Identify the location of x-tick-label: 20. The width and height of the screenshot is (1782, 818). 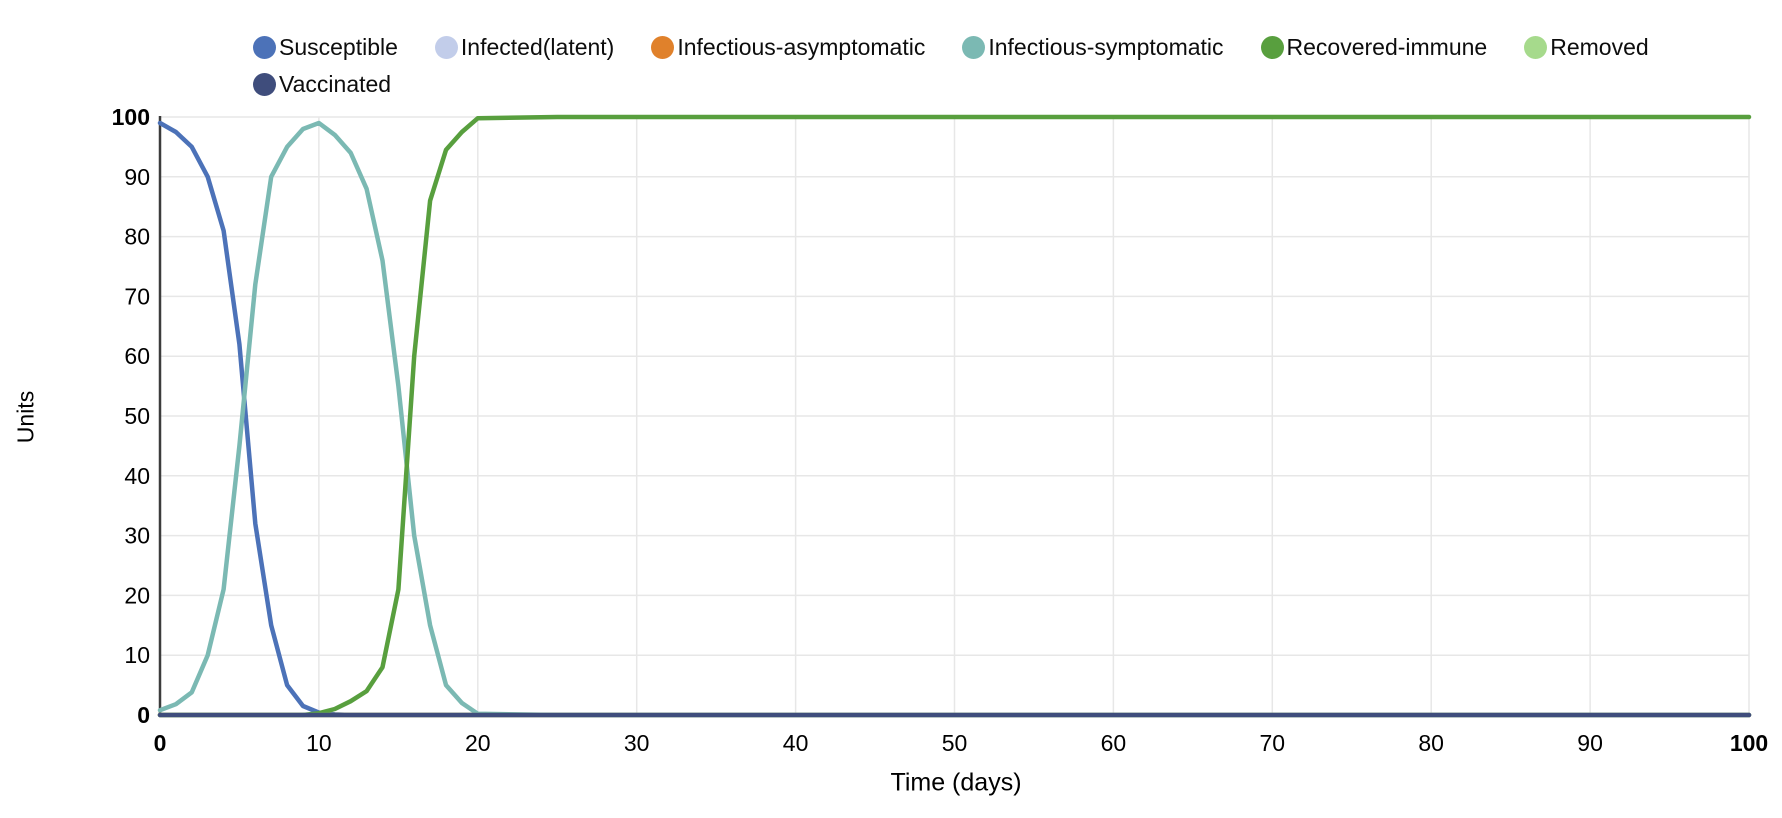
(478, 743).